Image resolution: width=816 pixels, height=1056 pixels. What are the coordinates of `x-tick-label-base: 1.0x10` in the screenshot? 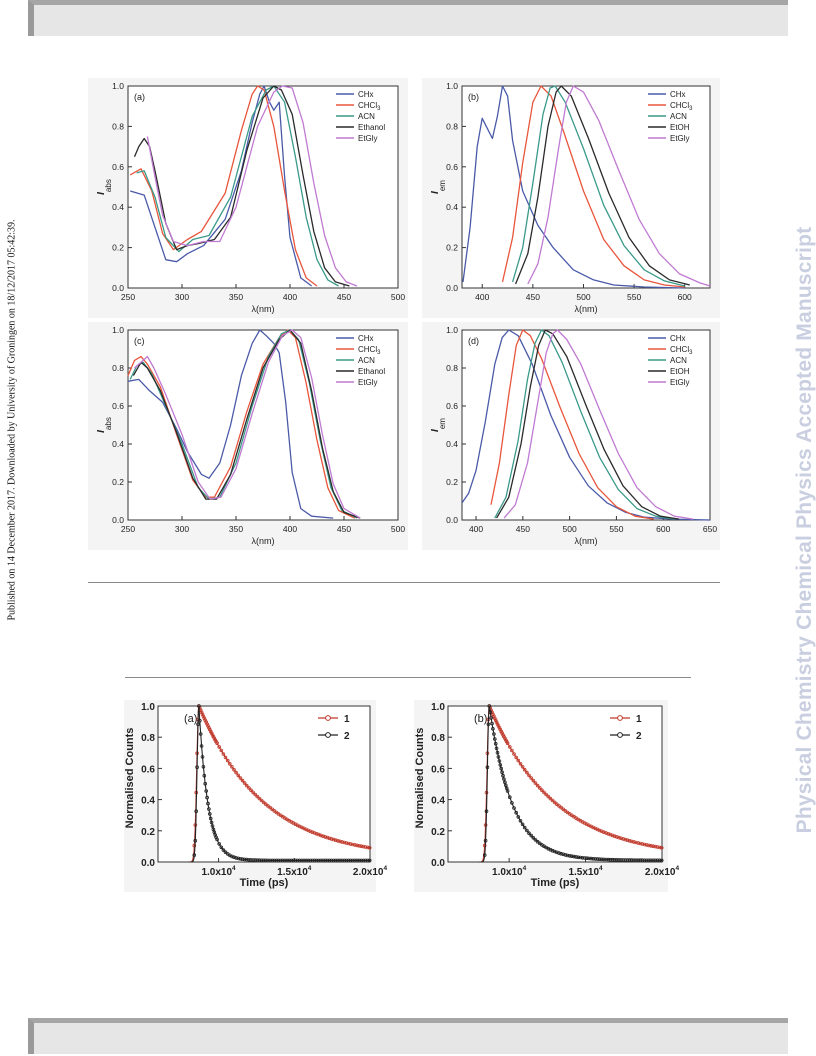 It's located at (216, 872).